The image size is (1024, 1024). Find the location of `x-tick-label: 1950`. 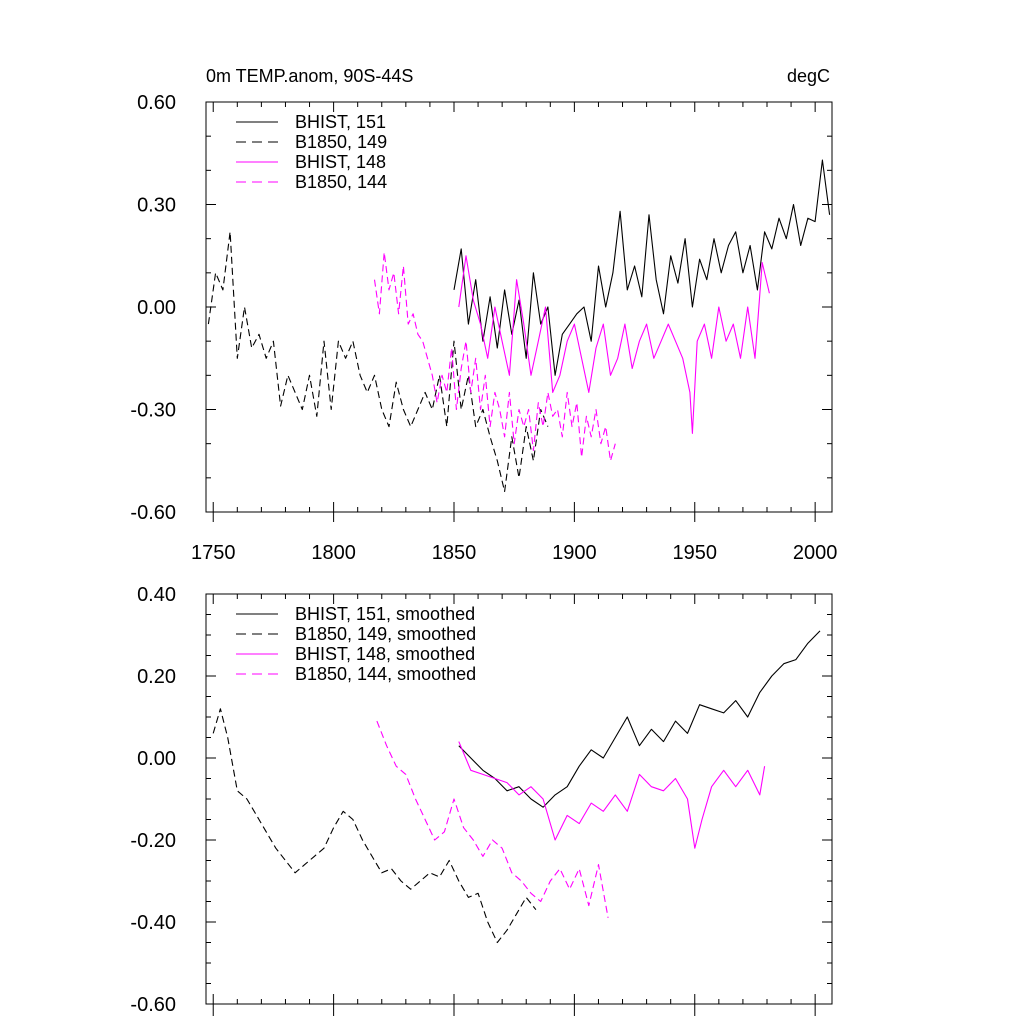

x-tick-label: 1950 is located at coordinates (695, 553).